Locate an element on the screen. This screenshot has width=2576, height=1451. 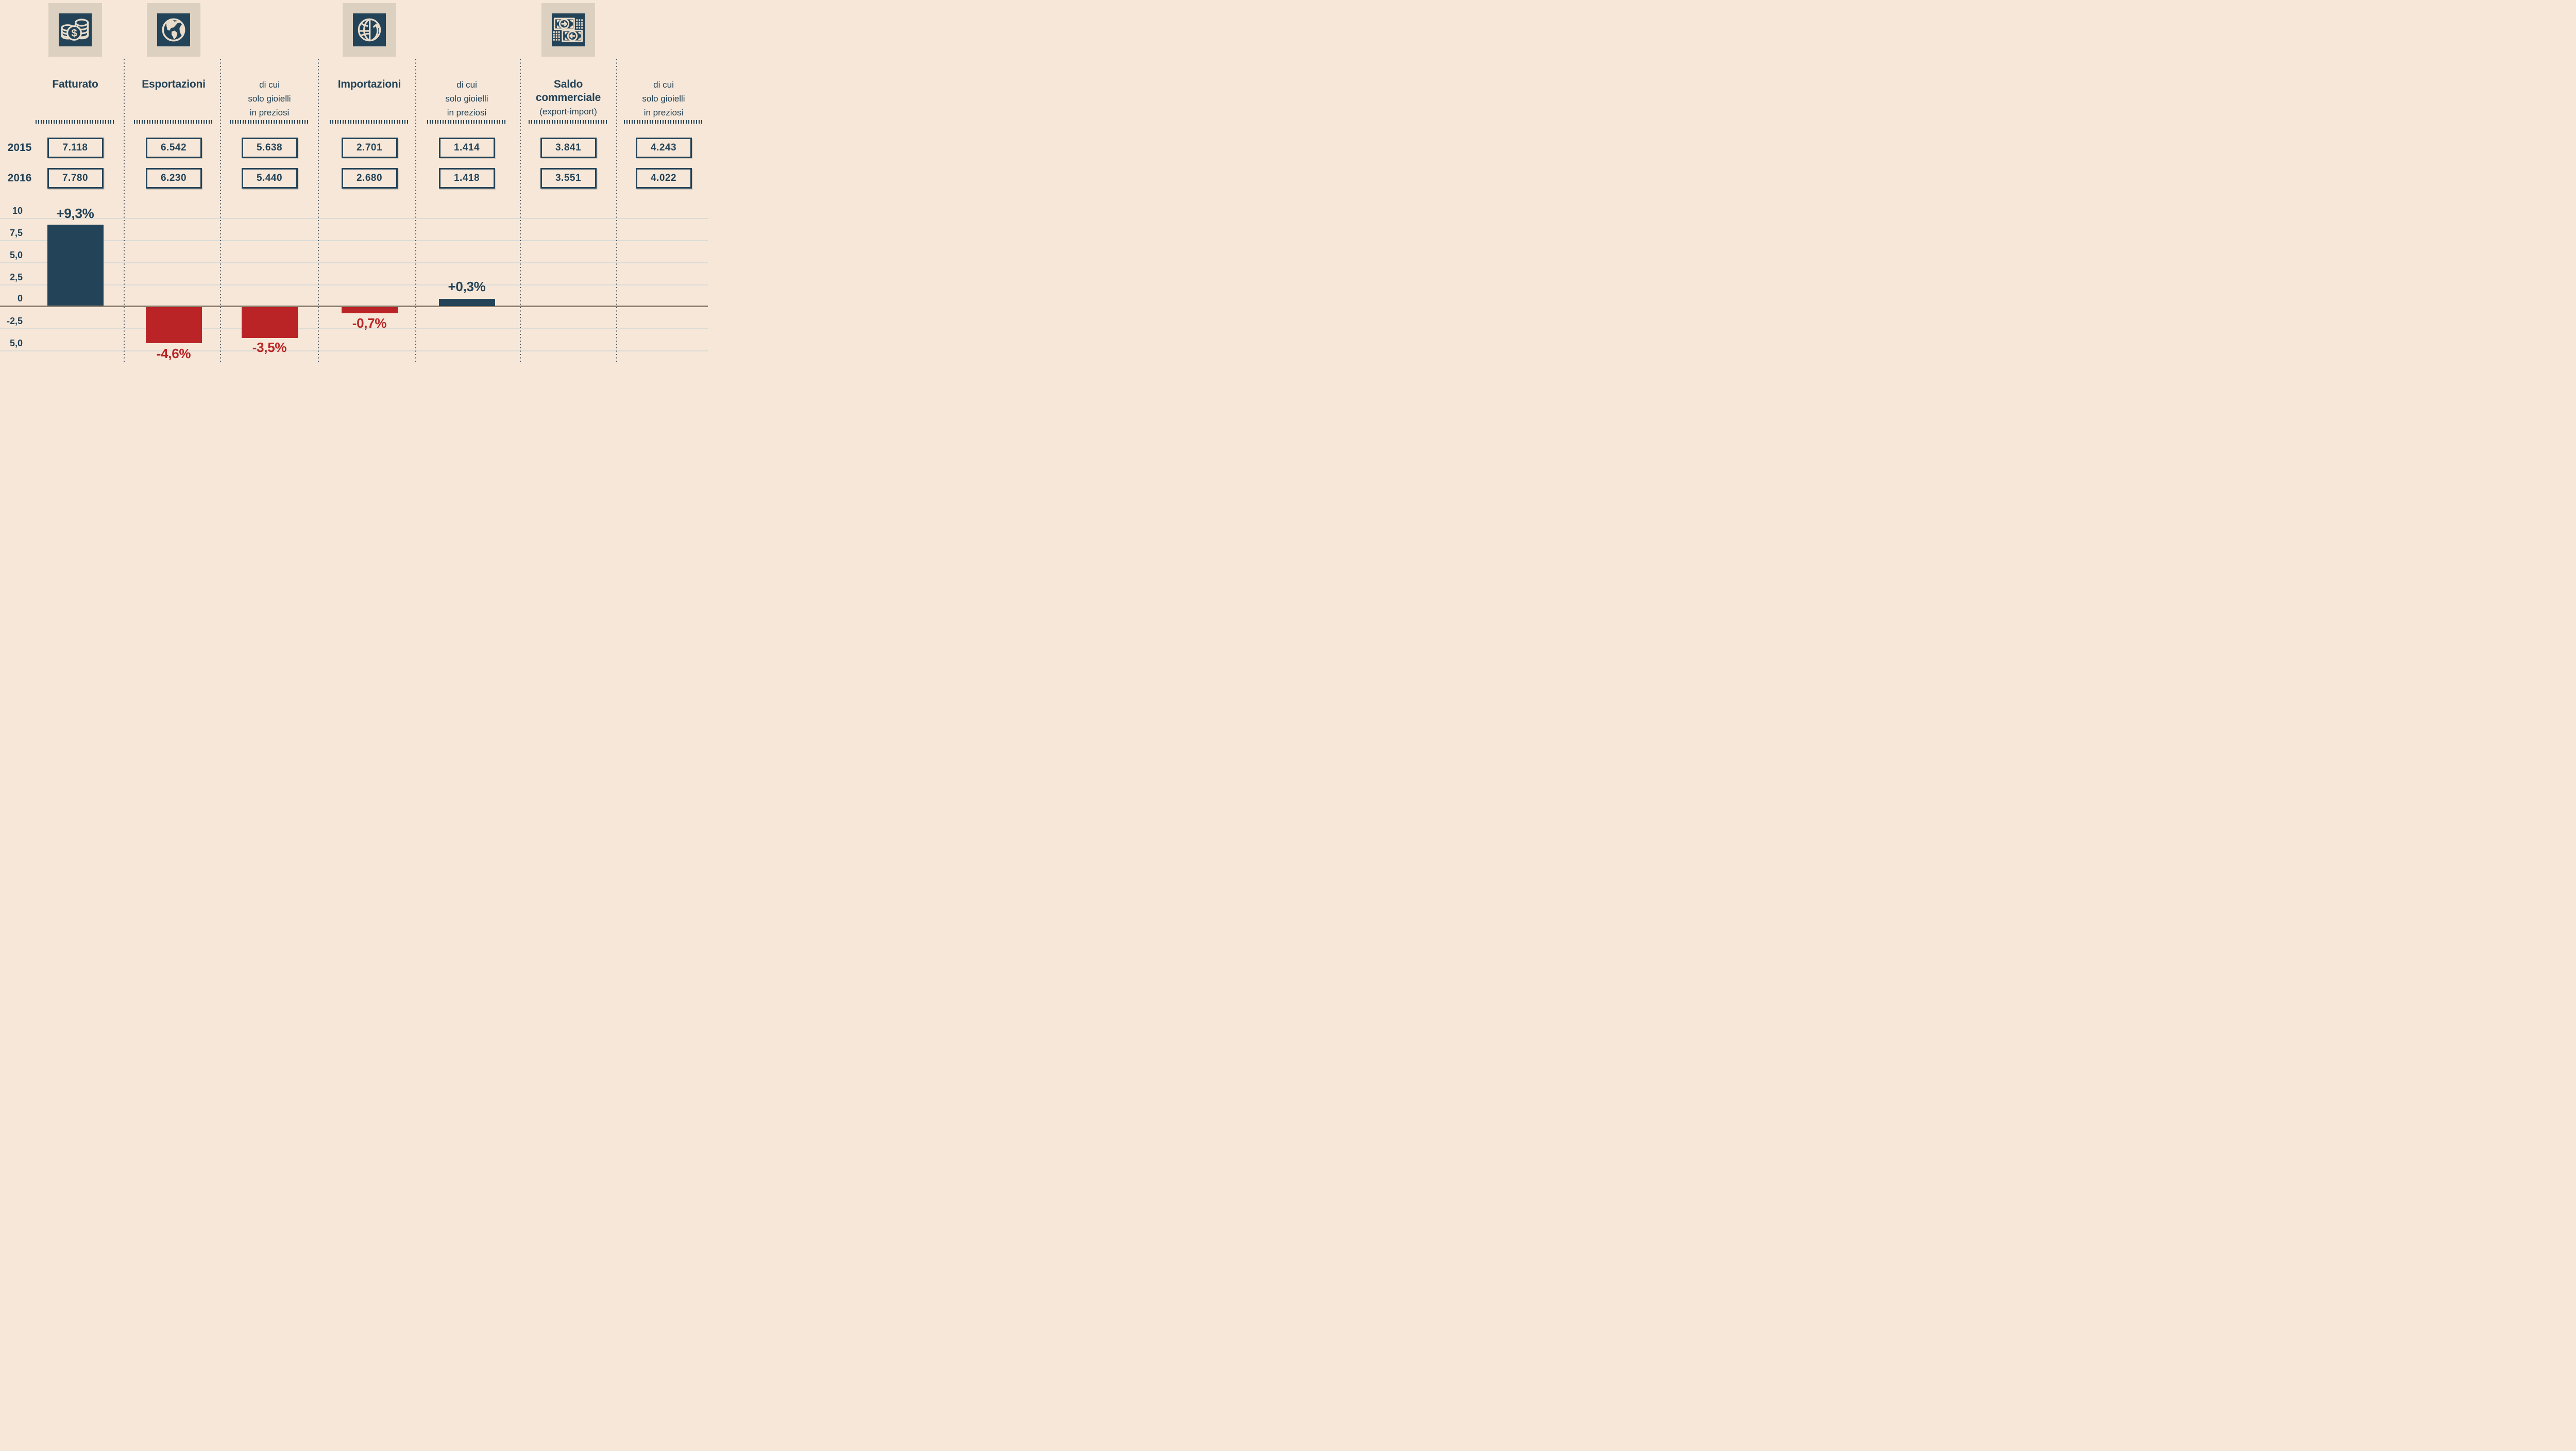
header-fatturato: Fatturato is located at coordinates (75, 84).